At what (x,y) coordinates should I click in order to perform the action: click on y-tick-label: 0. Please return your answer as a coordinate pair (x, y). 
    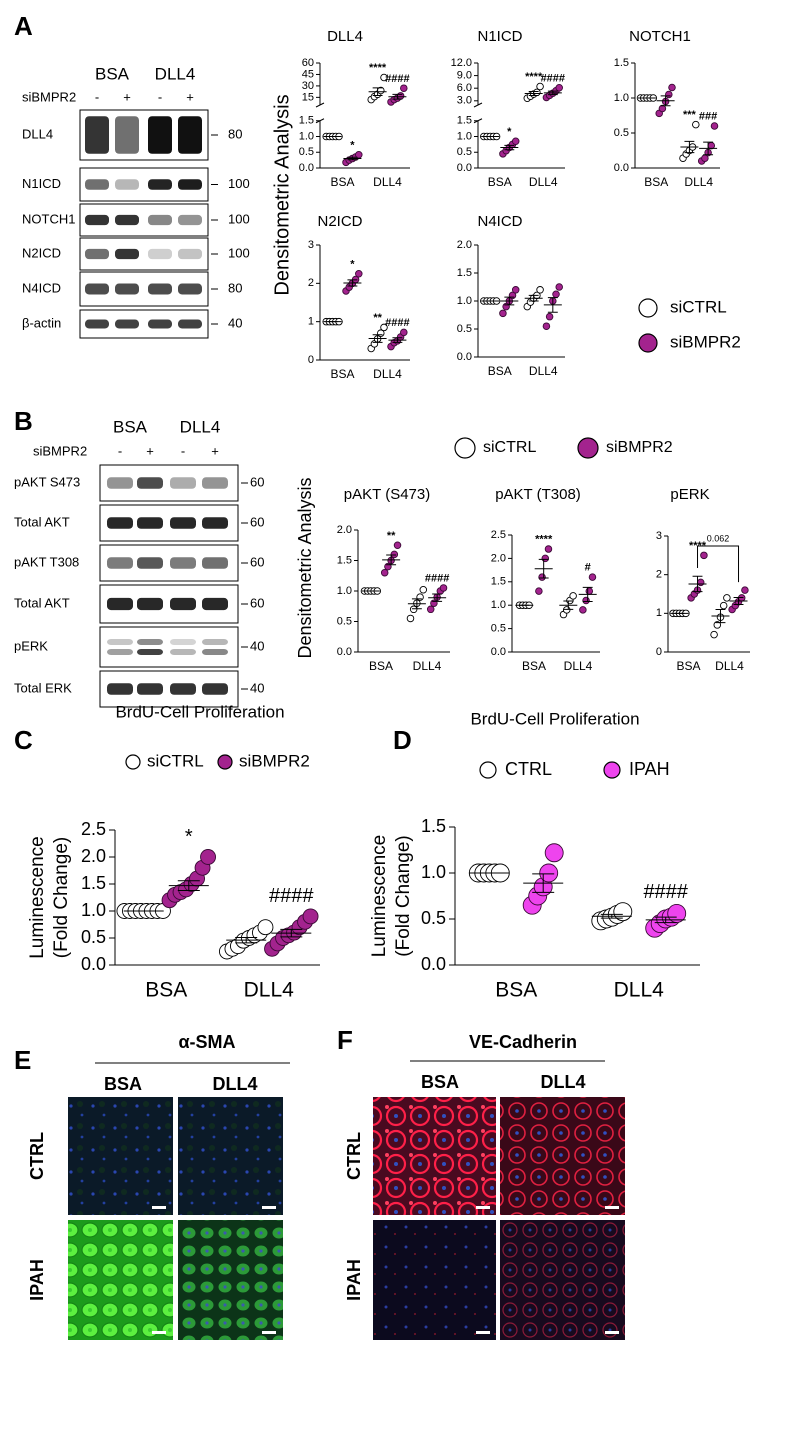
    Looking at the image, I should click on (311, 360).